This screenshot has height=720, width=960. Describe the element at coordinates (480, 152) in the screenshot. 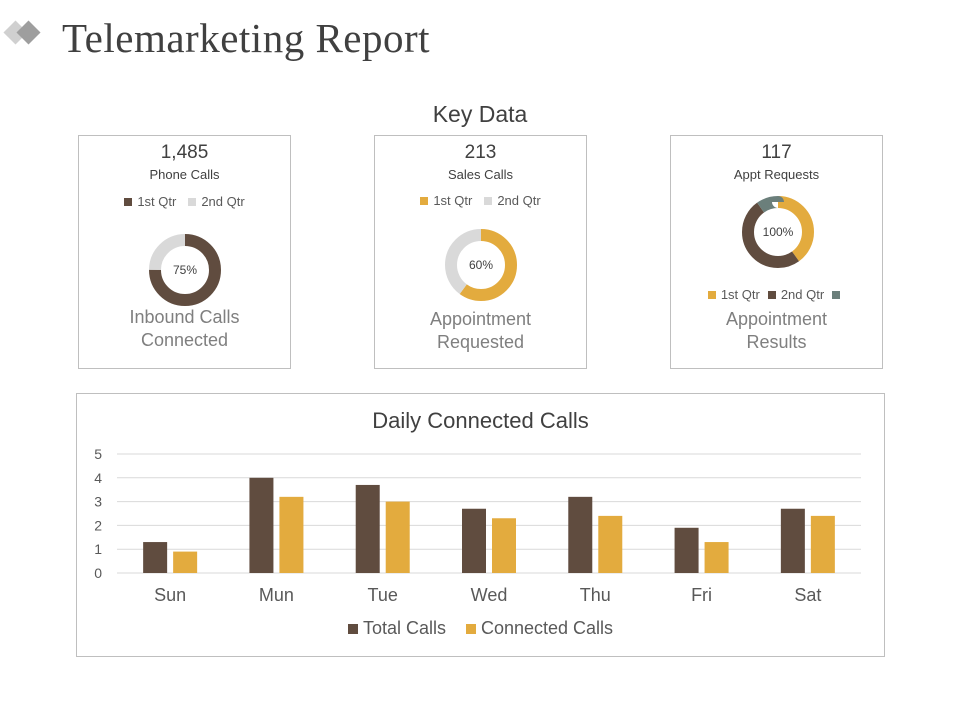

I see `kpi-value: 213` at that location.